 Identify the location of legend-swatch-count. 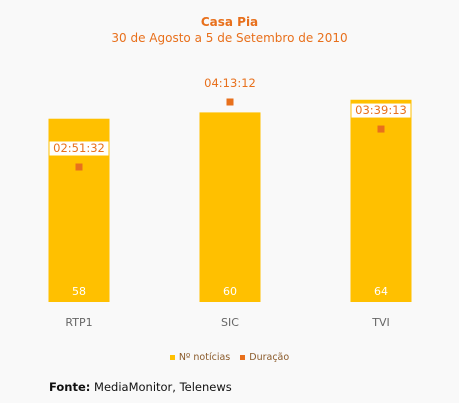
(172, 357).